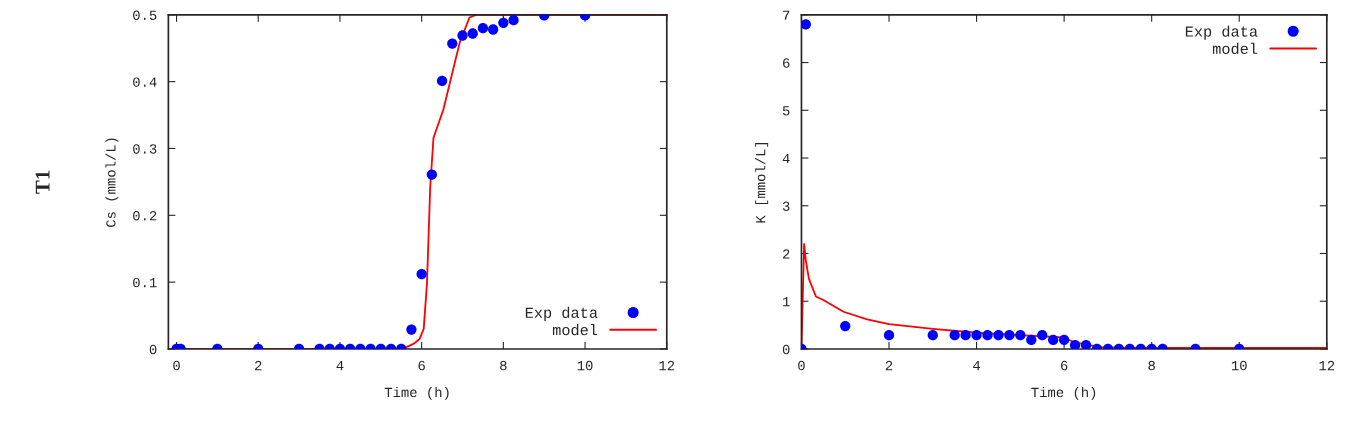 The image size is (1347, 423). What do you see at coordinates (42, 182) in the screenshot?
I see `text: T1` at bounding box center [42, 182].